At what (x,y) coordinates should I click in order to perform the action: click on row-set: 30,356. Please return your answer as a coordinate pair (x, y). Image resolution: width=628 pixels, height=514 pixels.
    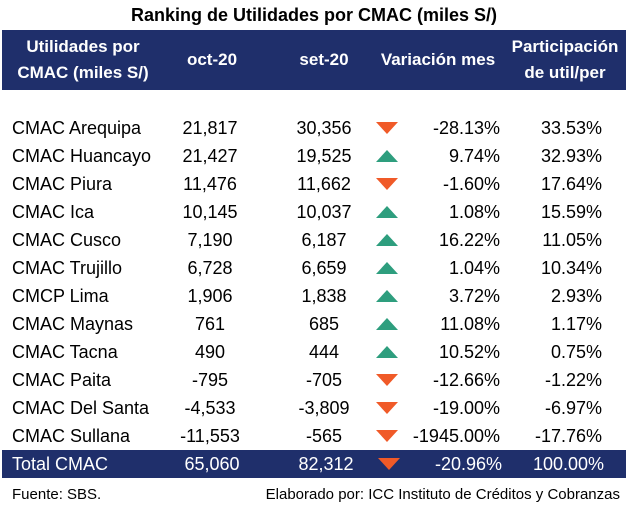
    Looking at the image, I should click on (324, 128).